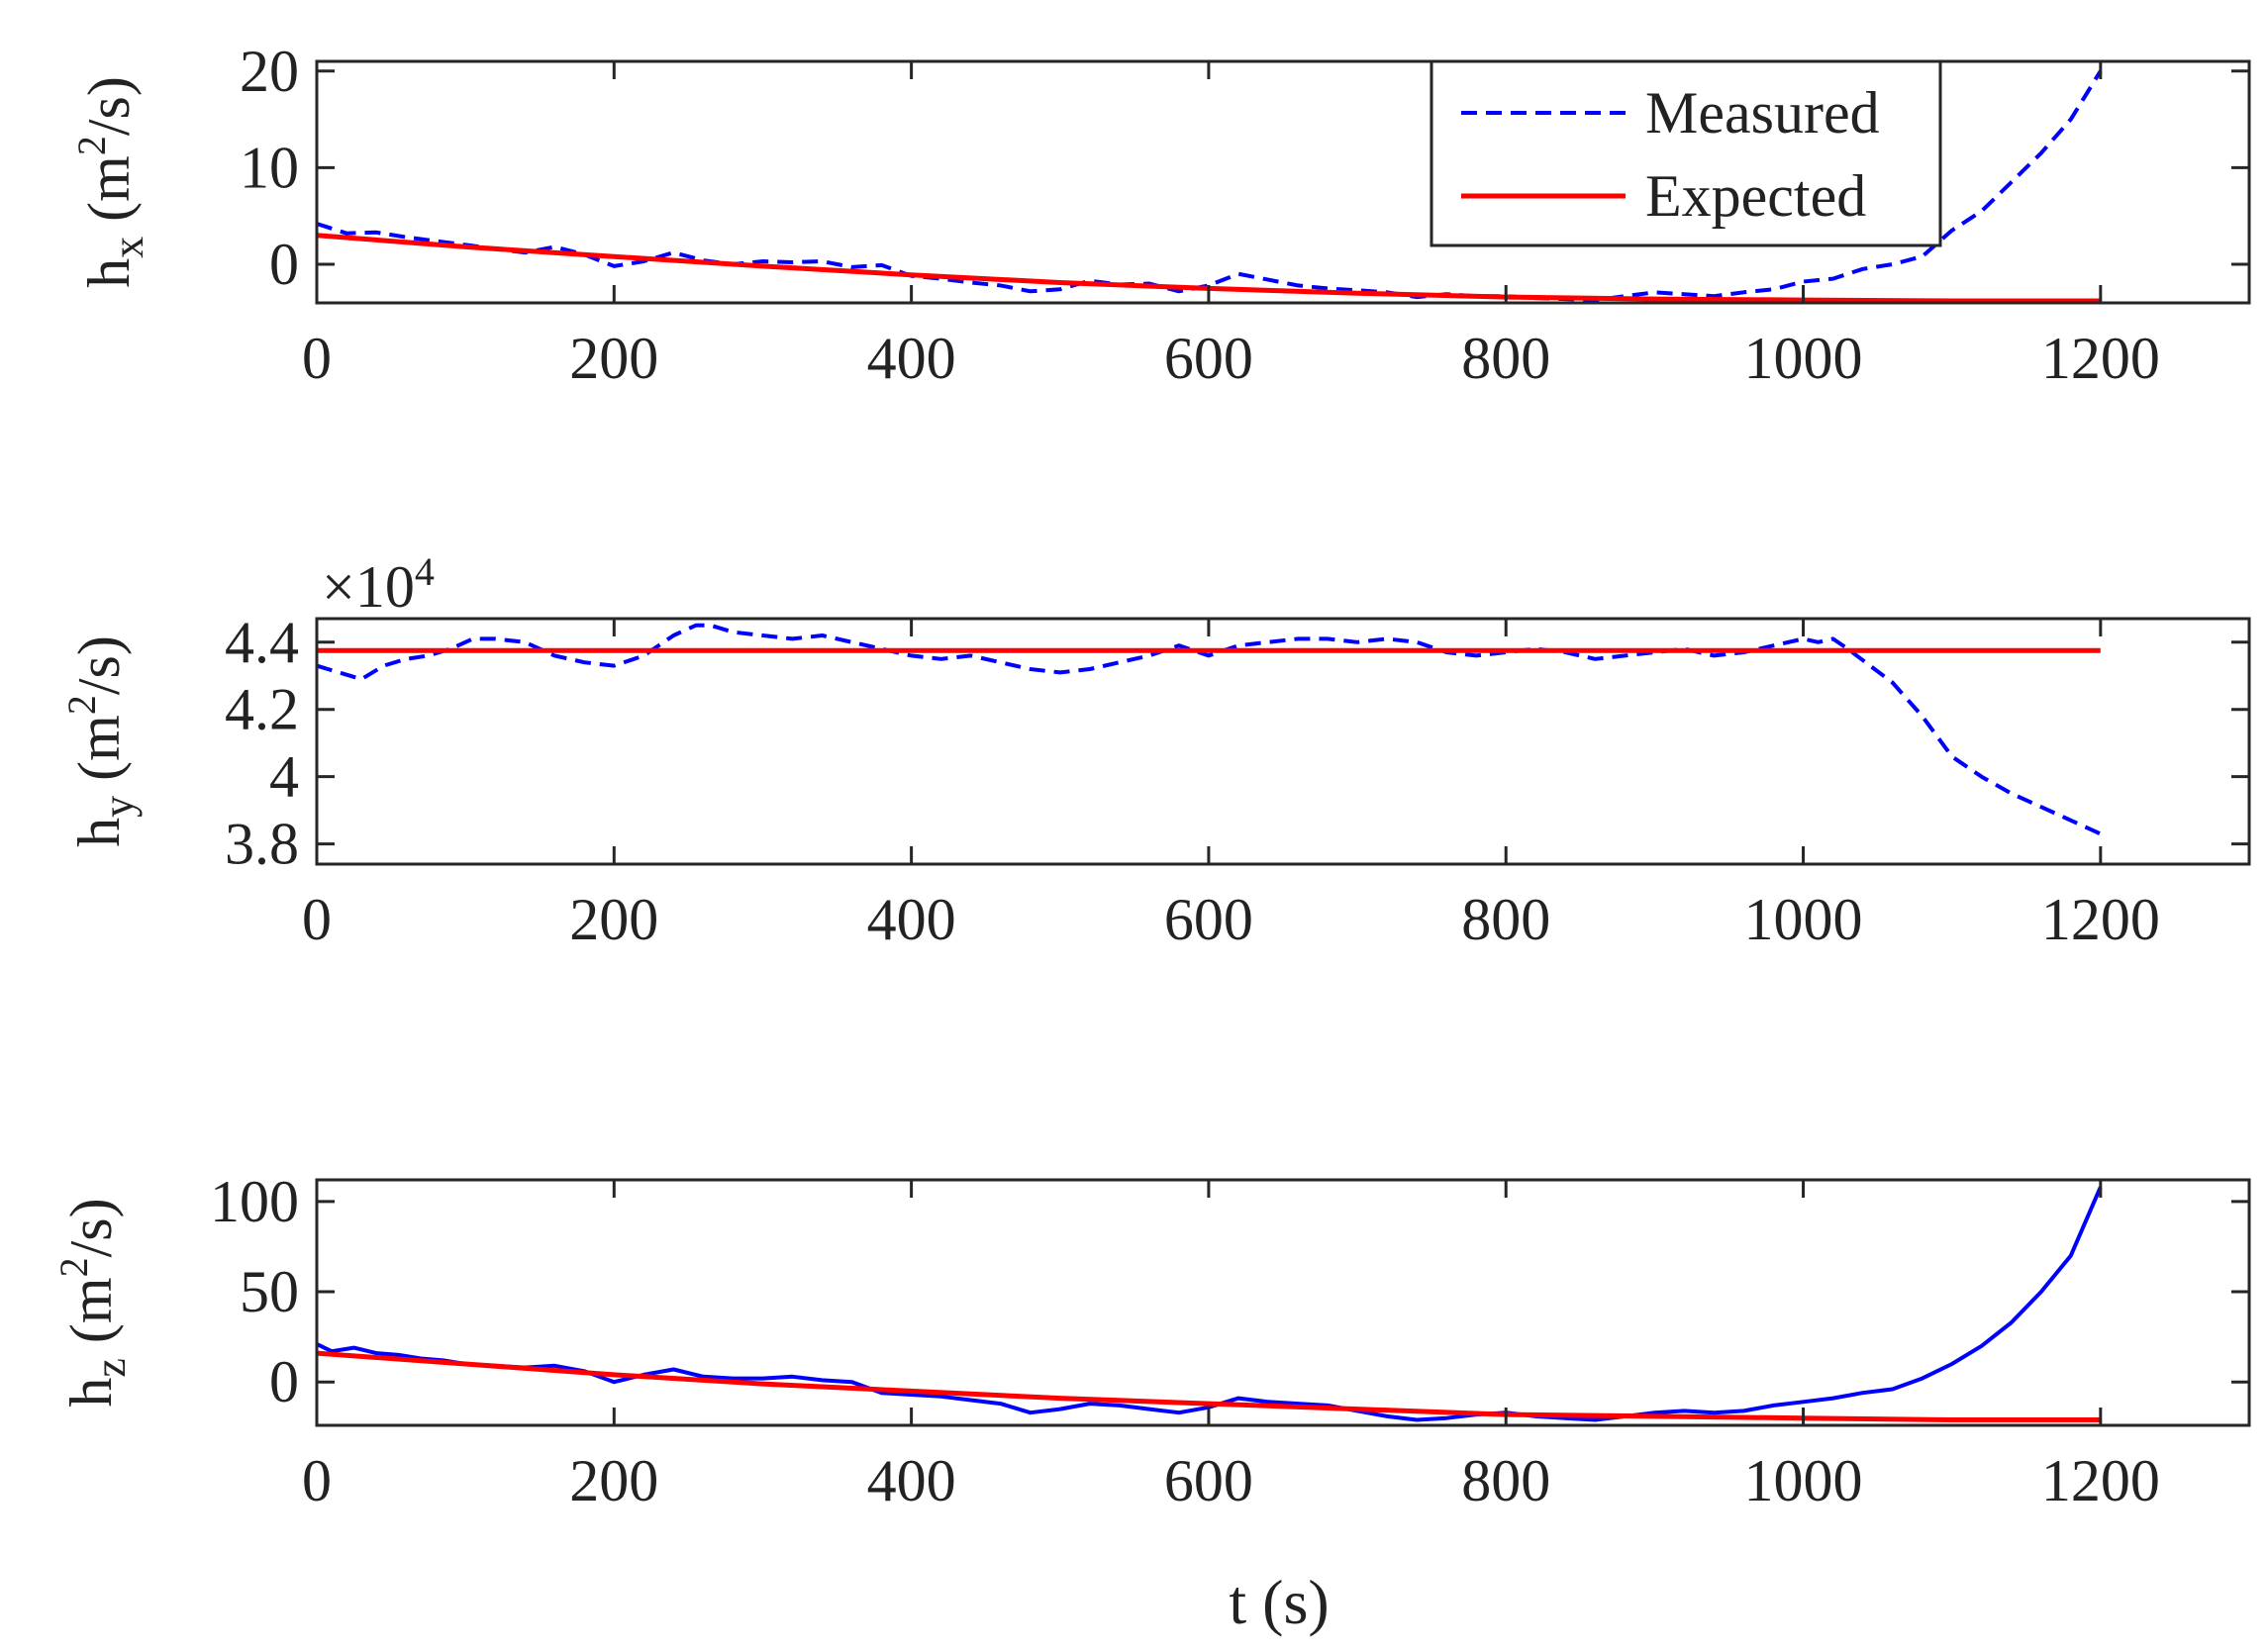  Describe the element at coordinates (262, 709) in the screenshot. I see `y-tick-label: 4.2` at that location.